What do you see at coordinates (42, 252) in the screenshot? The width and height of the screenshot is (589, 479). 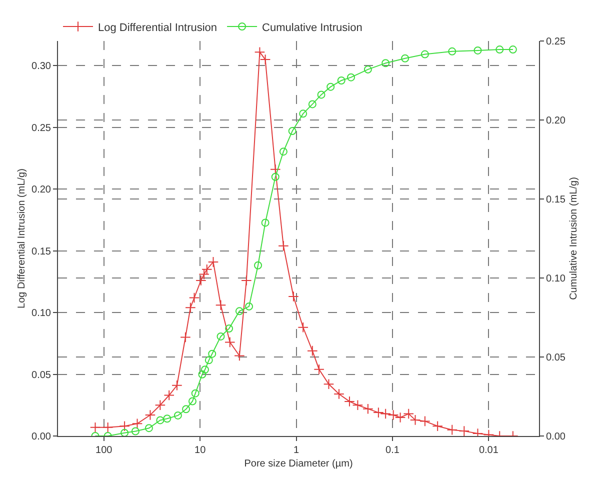 I see `y-tick-label: 0.15` at bounding box center [42, 252].